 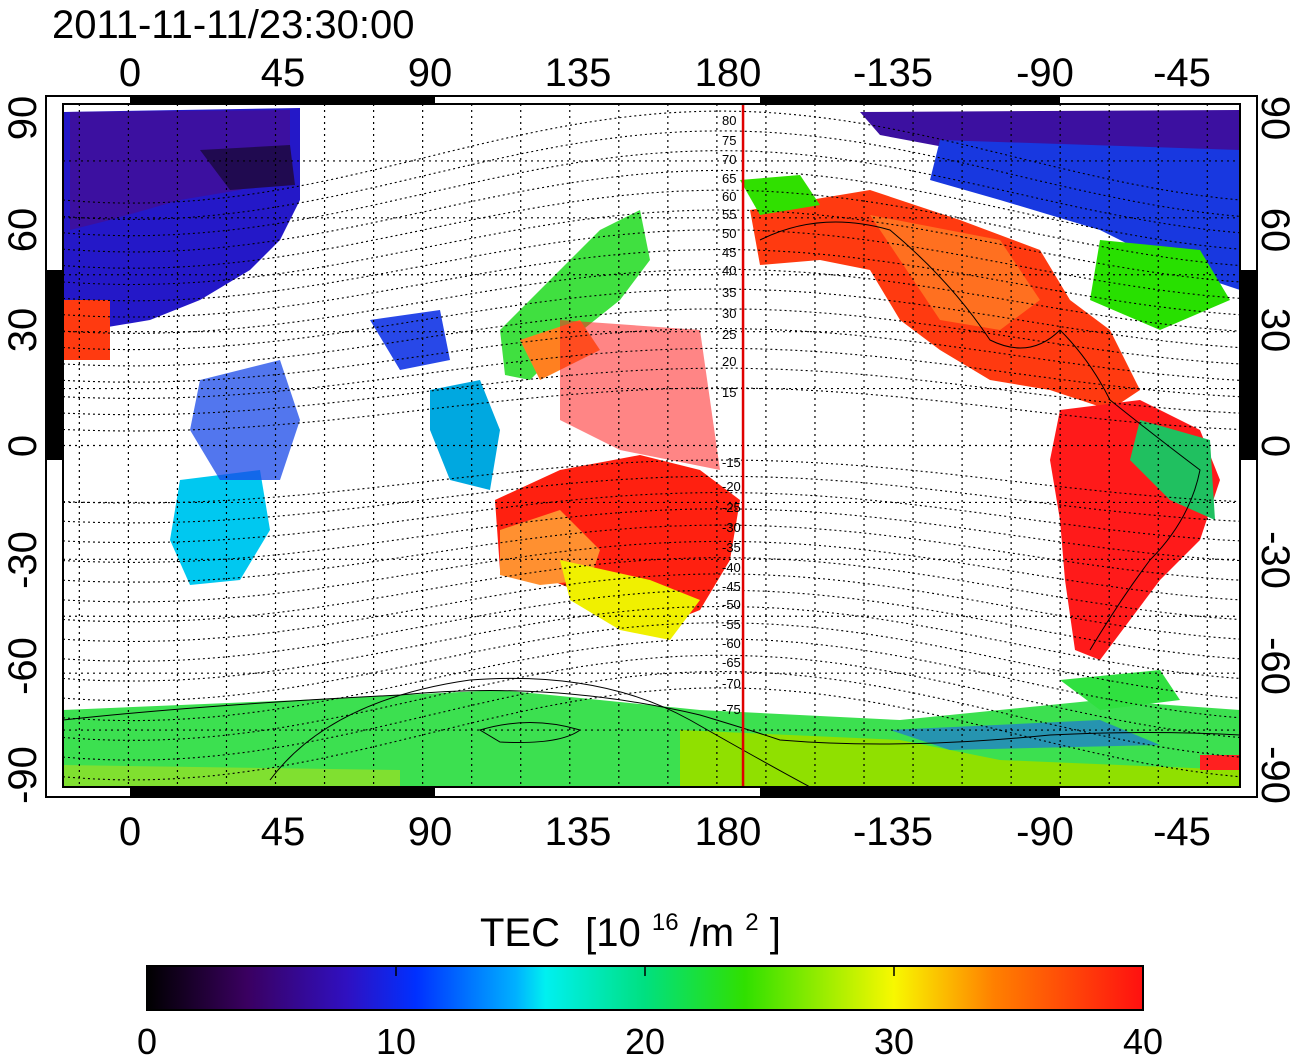 I want to click on latitude-ticks-left: 90 60 30 0 -30 -60 -90, so click(x=23, y=450).